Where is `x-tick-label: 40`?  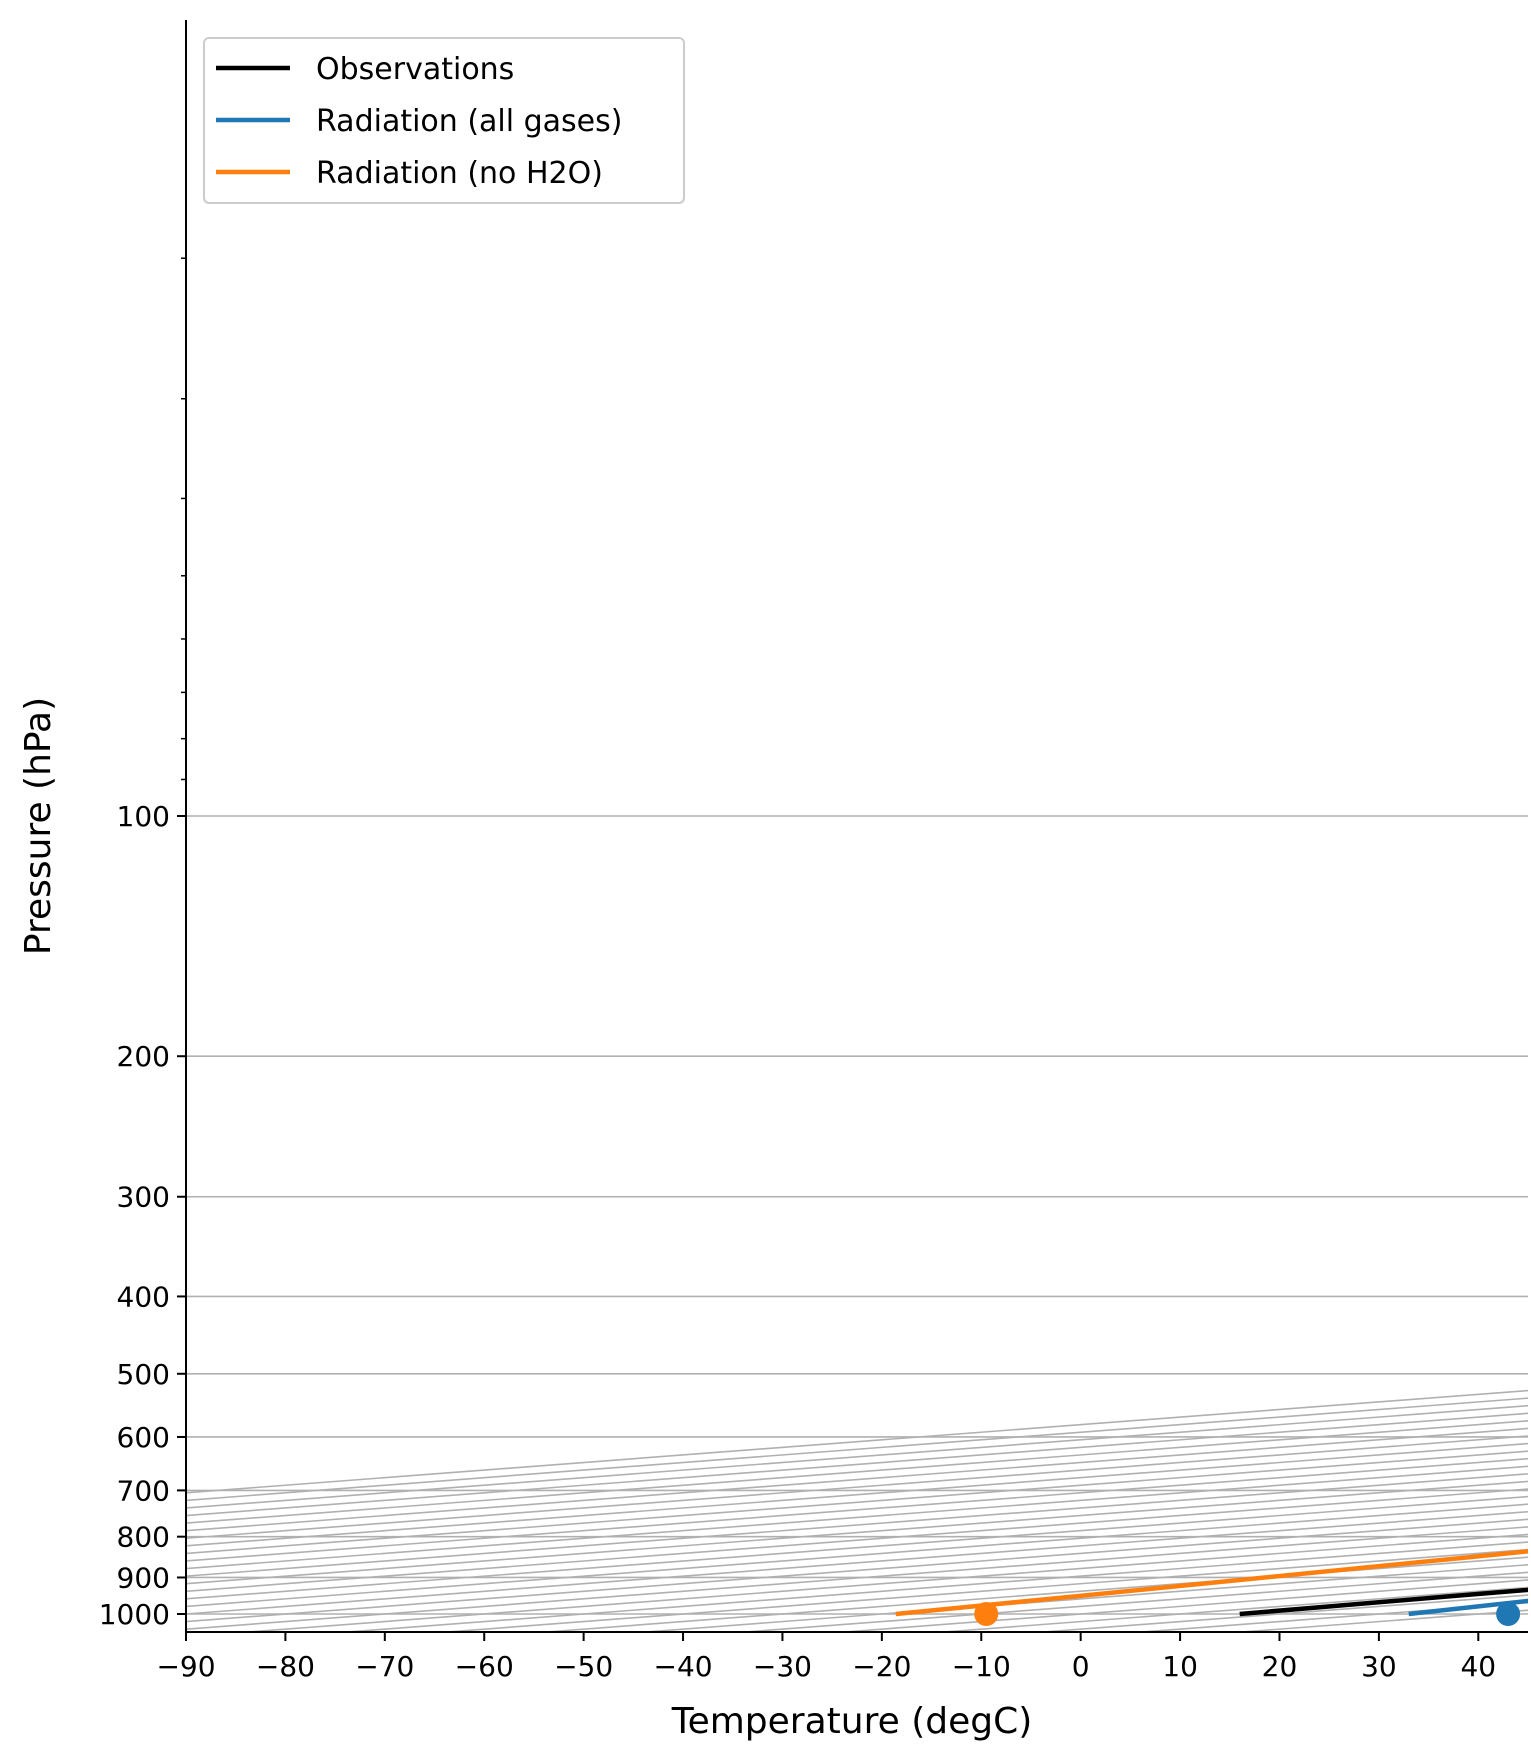
x-tick-label: 40 is located at coordinates (1478, 1666).